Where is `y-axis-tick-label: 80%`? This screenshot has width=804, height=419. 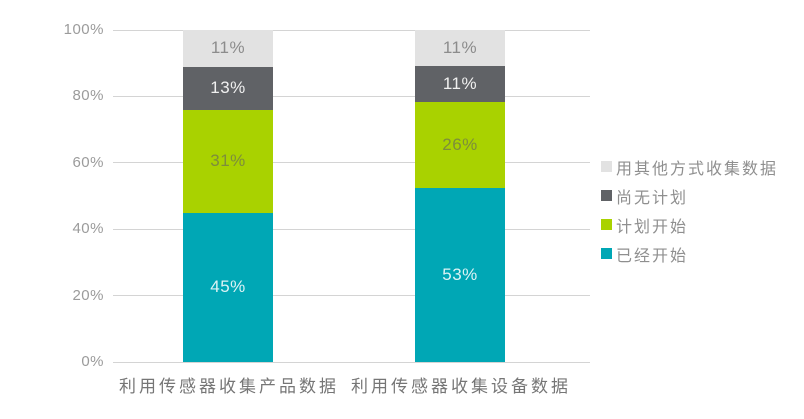
y-axis-tick-label: 80% is located at coordinates (88, 96).